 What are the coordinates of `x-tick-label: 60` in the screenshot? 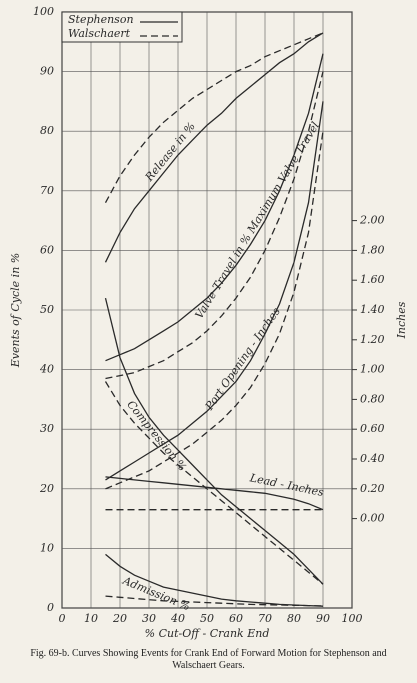 It's located at (236, 618).